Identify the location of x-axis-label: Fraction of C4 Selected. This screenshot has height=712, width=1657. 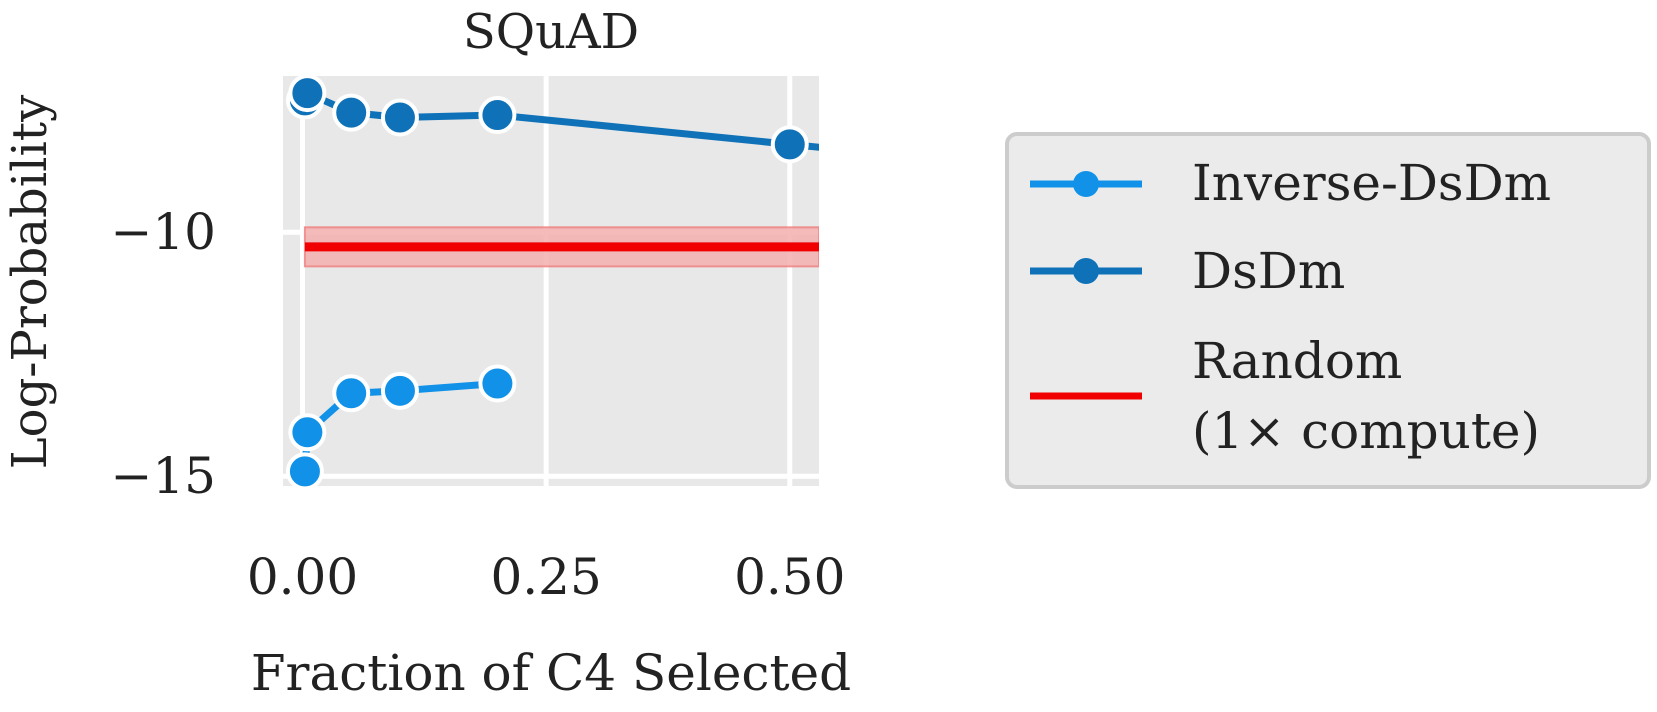
(551, 673).